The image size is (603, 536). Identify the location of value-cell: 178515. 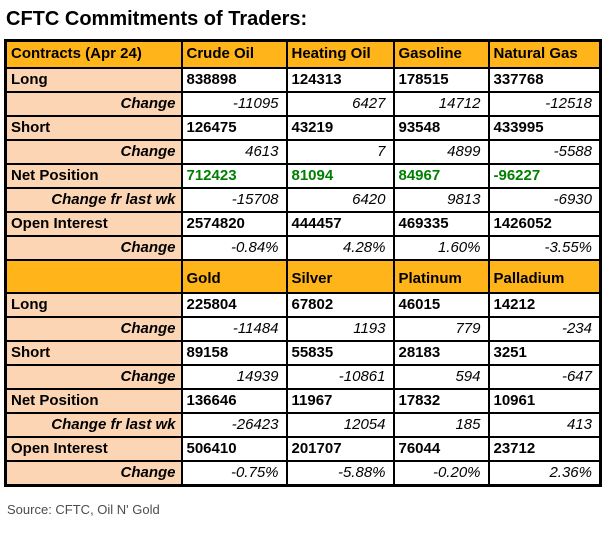
(441, 79).